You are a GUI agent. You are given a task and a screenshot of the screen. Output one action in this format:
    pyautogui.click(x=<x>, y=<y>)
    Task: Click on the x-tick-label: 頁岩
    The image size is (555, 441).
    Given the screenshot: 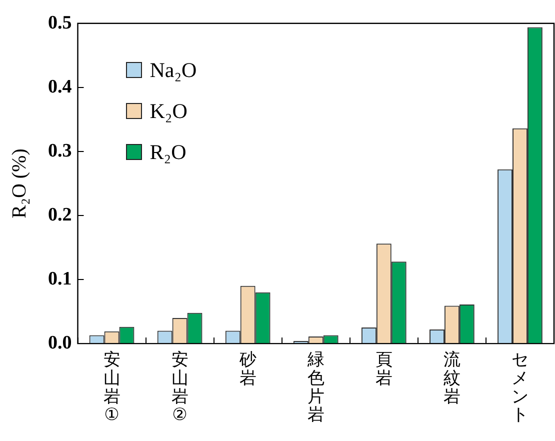 What is the action you would take?
    pyautogui.click(x=383, y=369)
    